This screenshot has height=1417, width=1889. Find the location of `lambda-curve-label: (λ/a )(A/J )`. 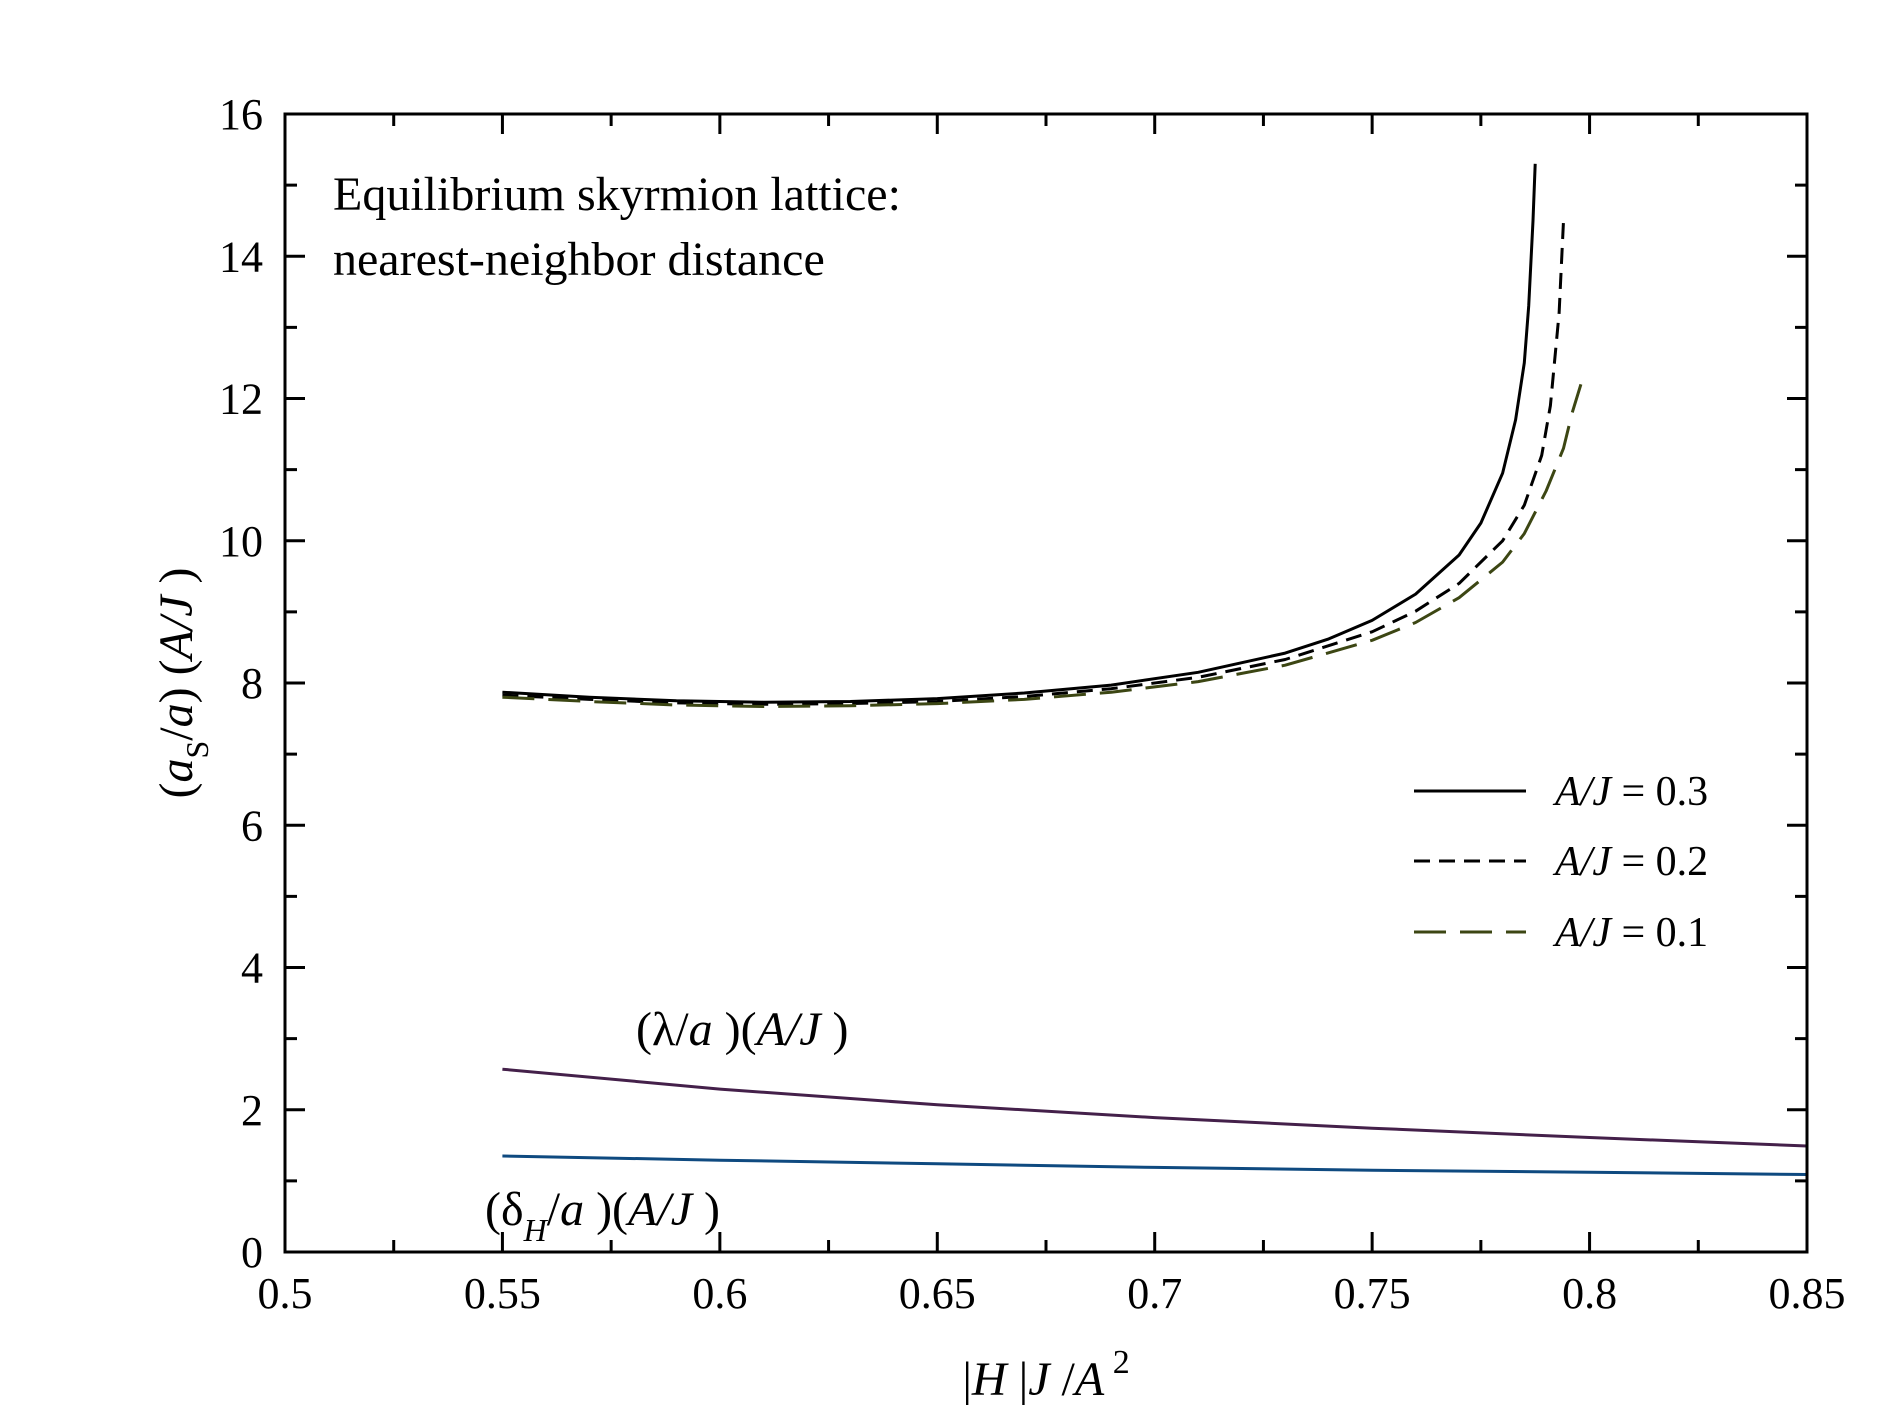

lambda-curve-label: (λ/a )(A/J ) is located at coordinates (742, 1029).